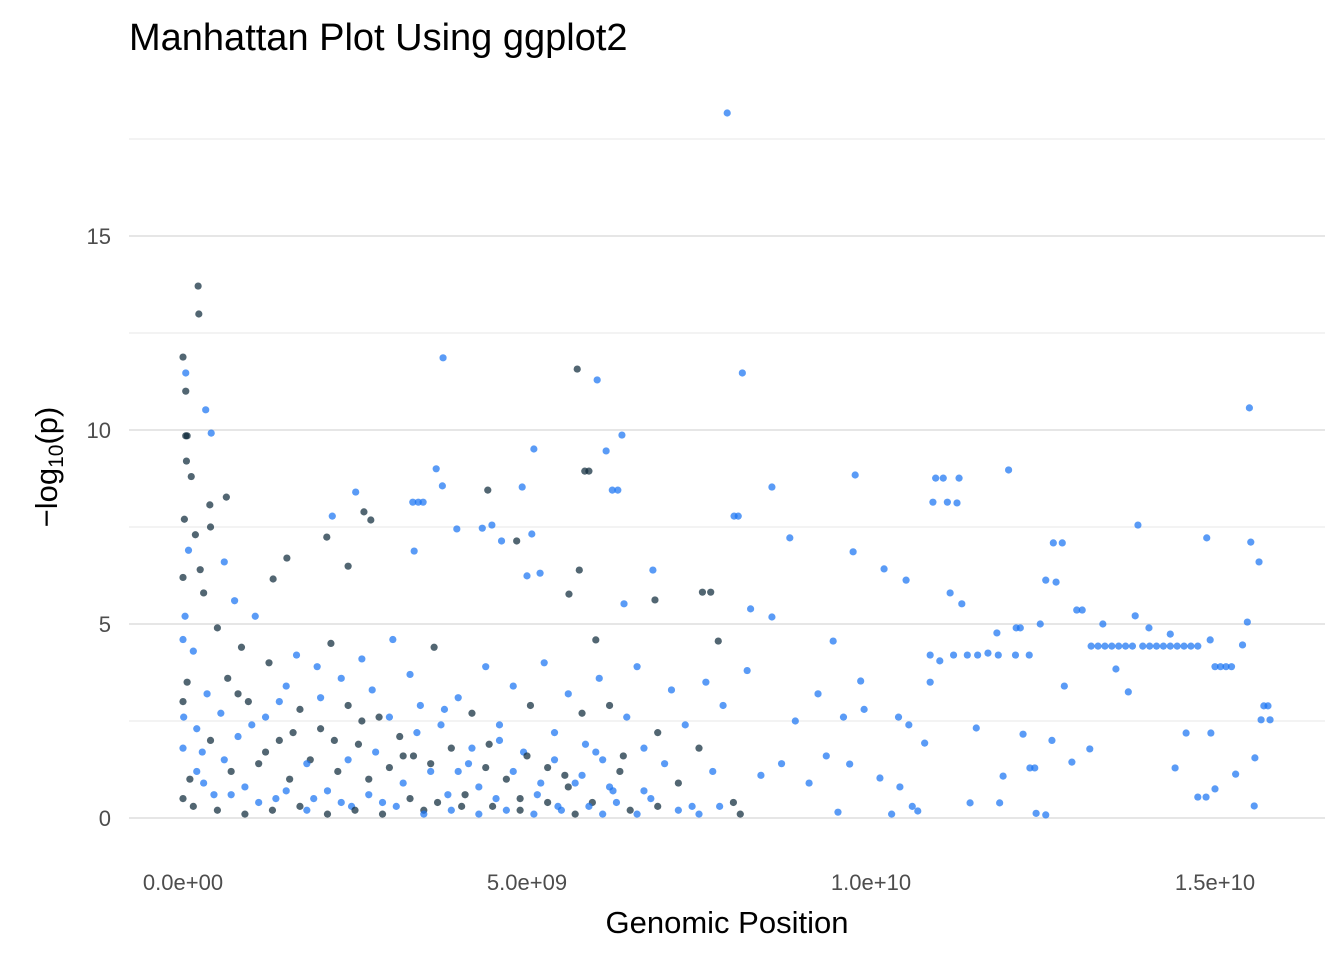 The width and height of the screenshot is (1344, 960). Describe the element at coordinates (183, 882) in the screenshot. I see `x-tick-label: 0.0e+00` at that location.